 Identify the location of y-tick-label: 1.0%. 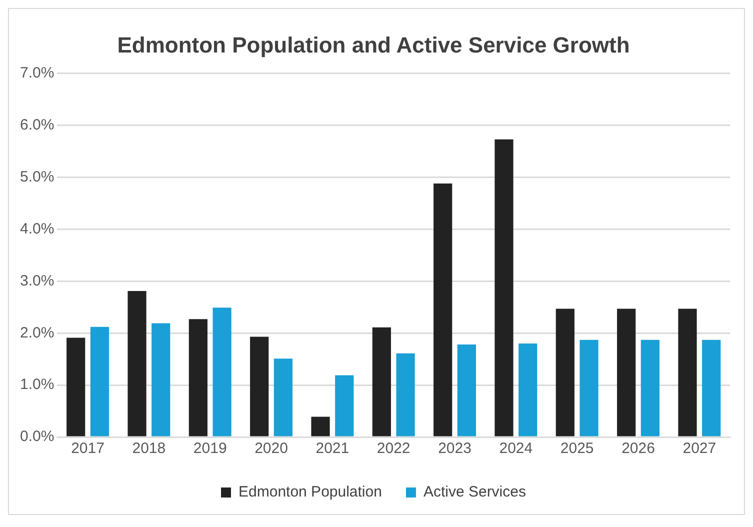
(37, 385).